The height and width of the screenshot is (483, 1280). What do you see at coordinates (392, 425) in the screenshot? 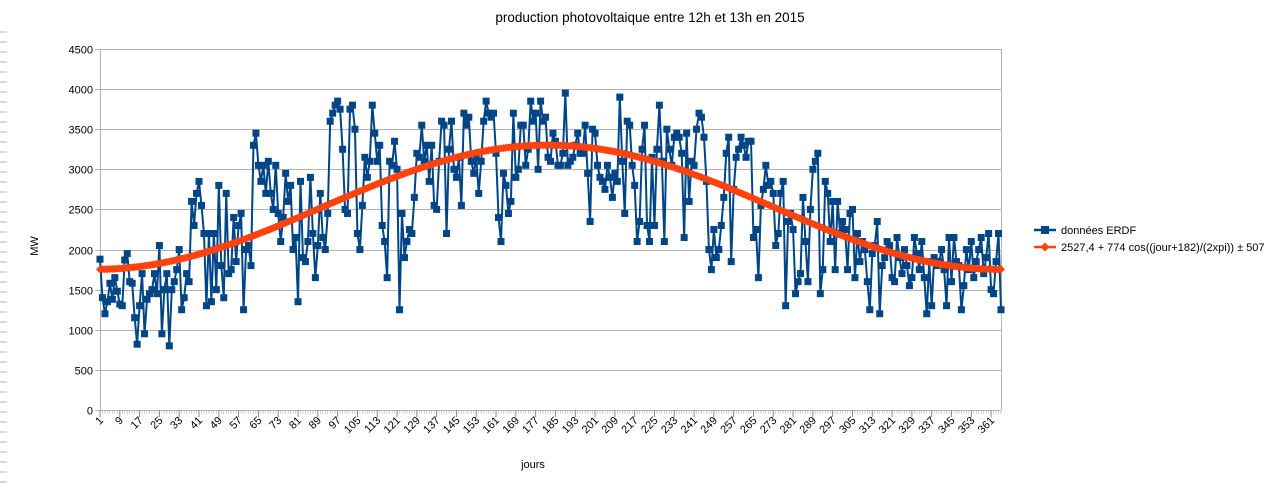
I see `x-tick-label: 121` at bounding box center [392, 425].